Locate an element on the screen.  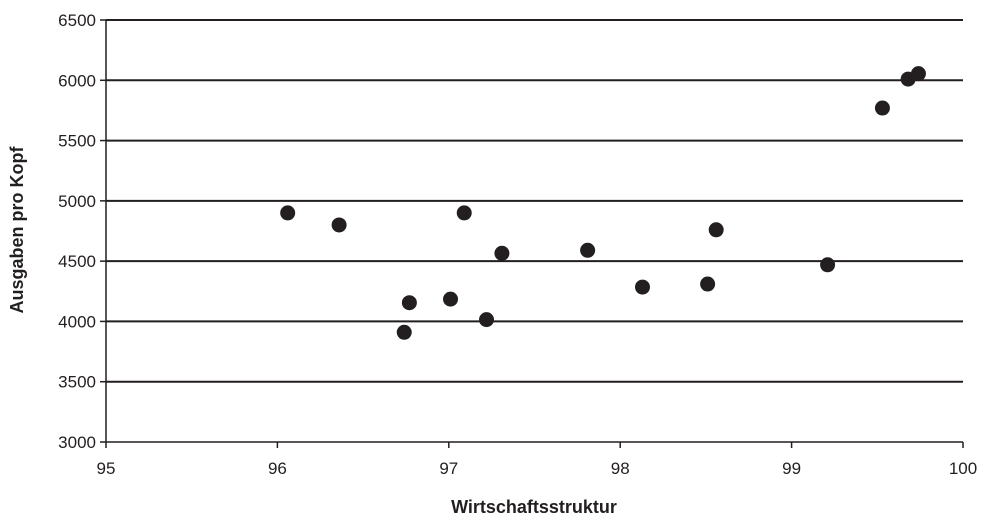
x-tick-label: 96 is located at coordinates (277, 468).